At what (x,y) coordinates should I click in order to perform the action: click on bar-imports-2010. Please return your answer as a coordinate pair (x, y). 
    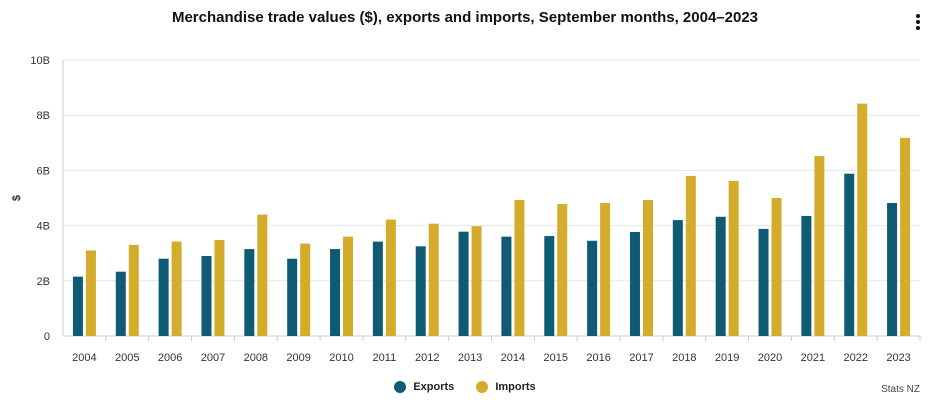
    Looking at the image, I should click on (348, 286).